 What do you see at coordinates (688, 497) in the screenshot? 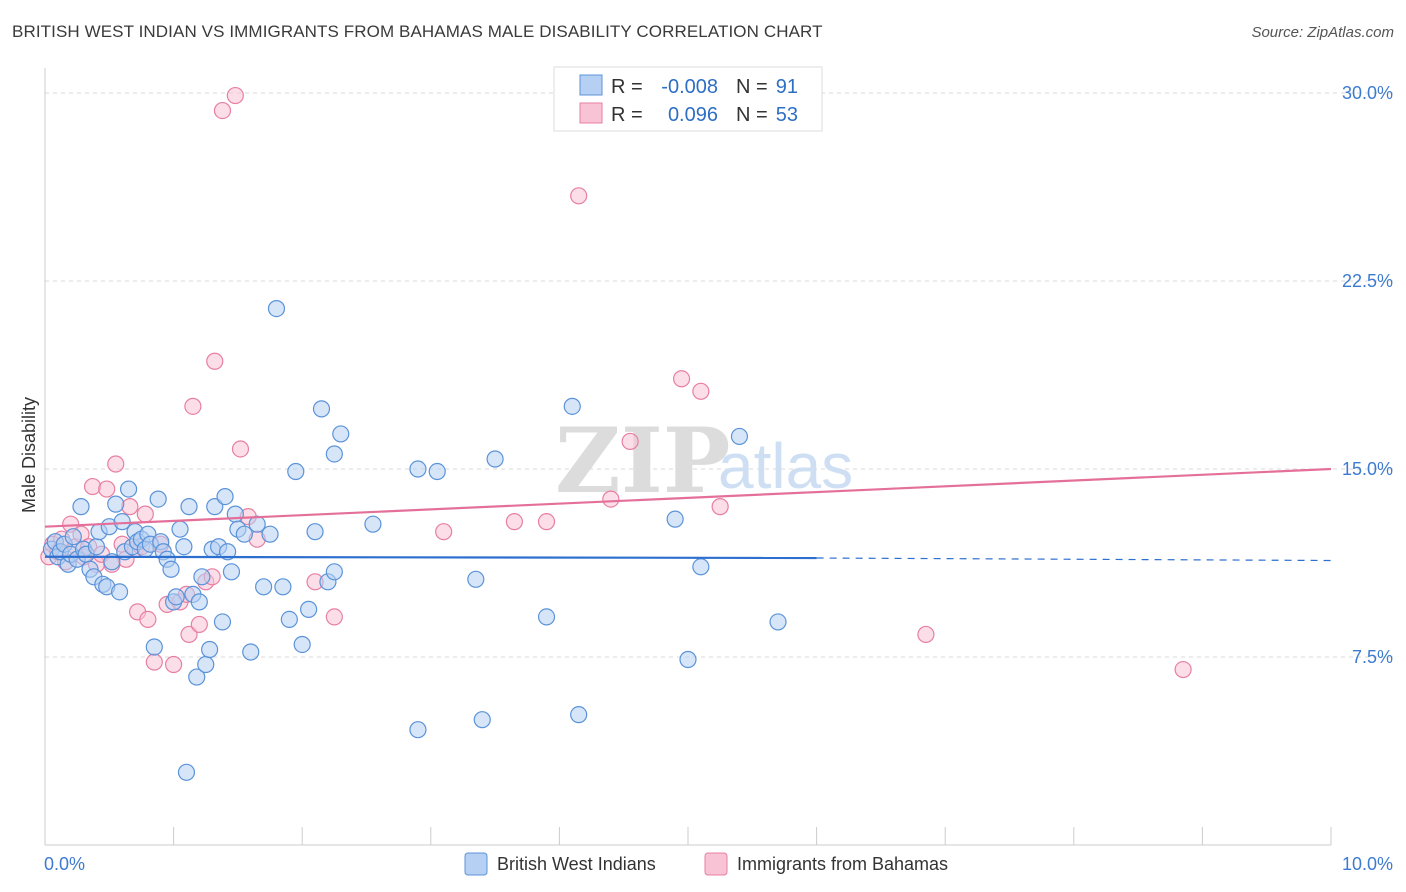
I see `pink-trend-line` at bounding box center [688, 497].